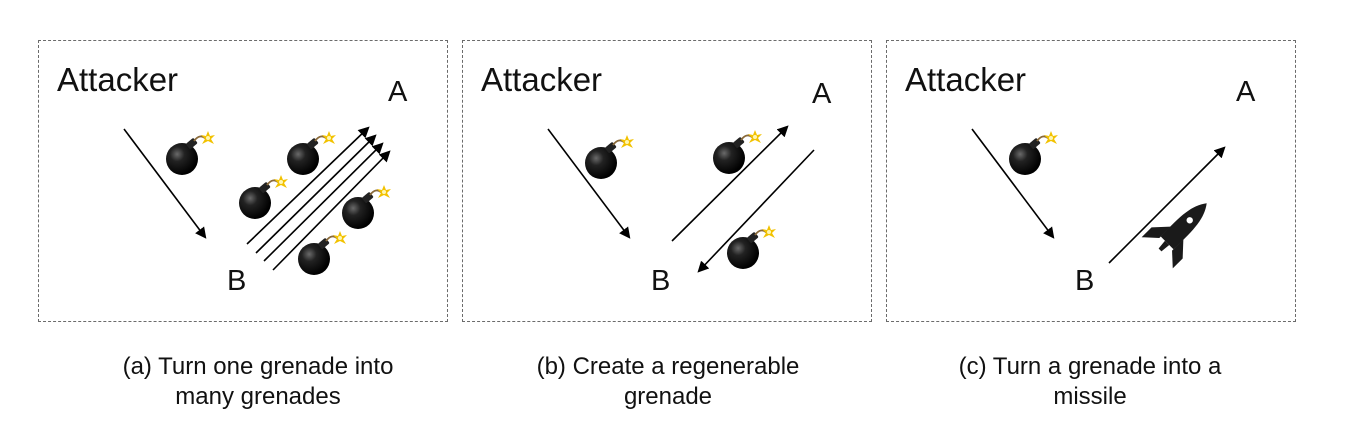 Image resolution: width=1372 pixels, height=432 pixels. Describe the element at coordinates (668, 382) in the screenshot. I see `caption-b: (b) Create a regenerable grenade` at that location.